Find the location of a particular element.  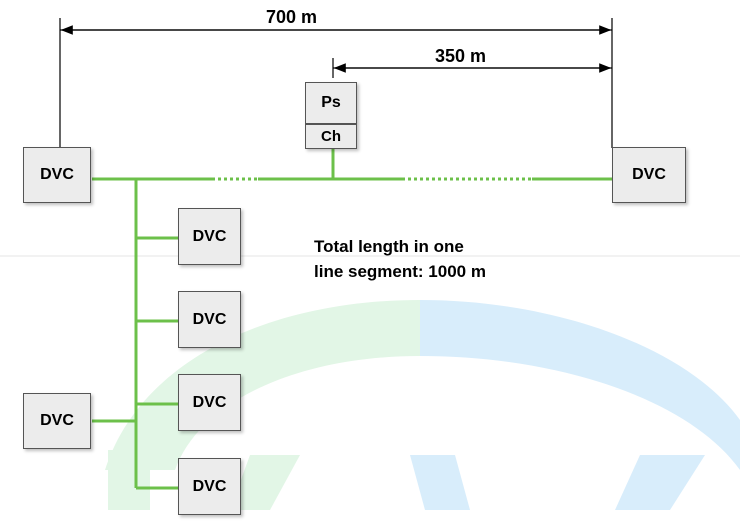

device-lower-left: DVC is located at coordinates (57, 421).